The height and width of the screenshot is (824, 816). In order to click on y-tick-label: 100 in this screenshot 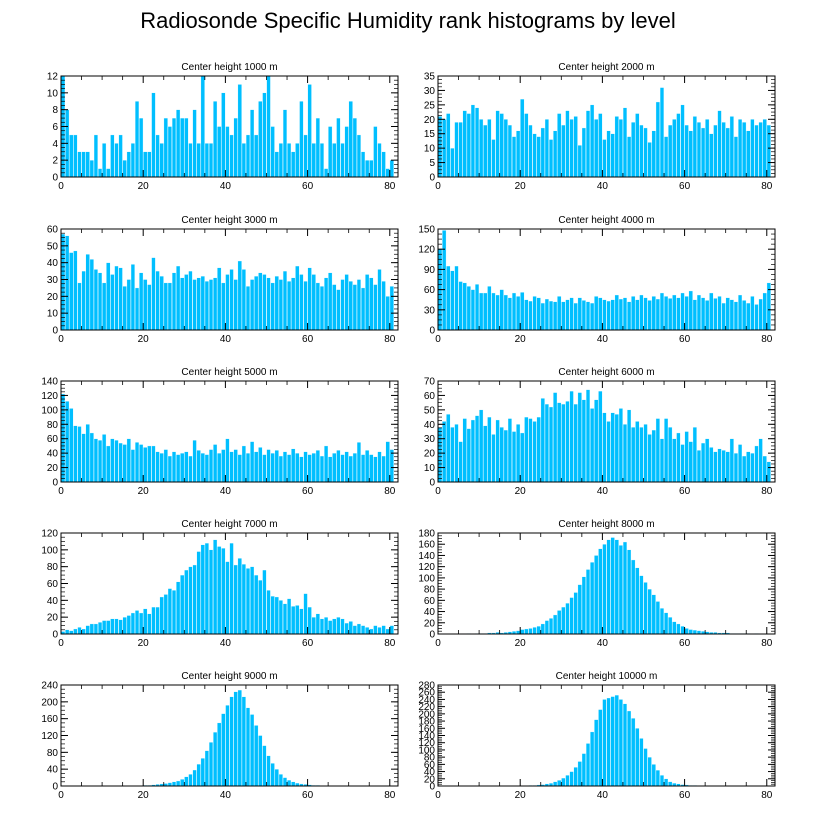, I will do `click(49, 410)`.